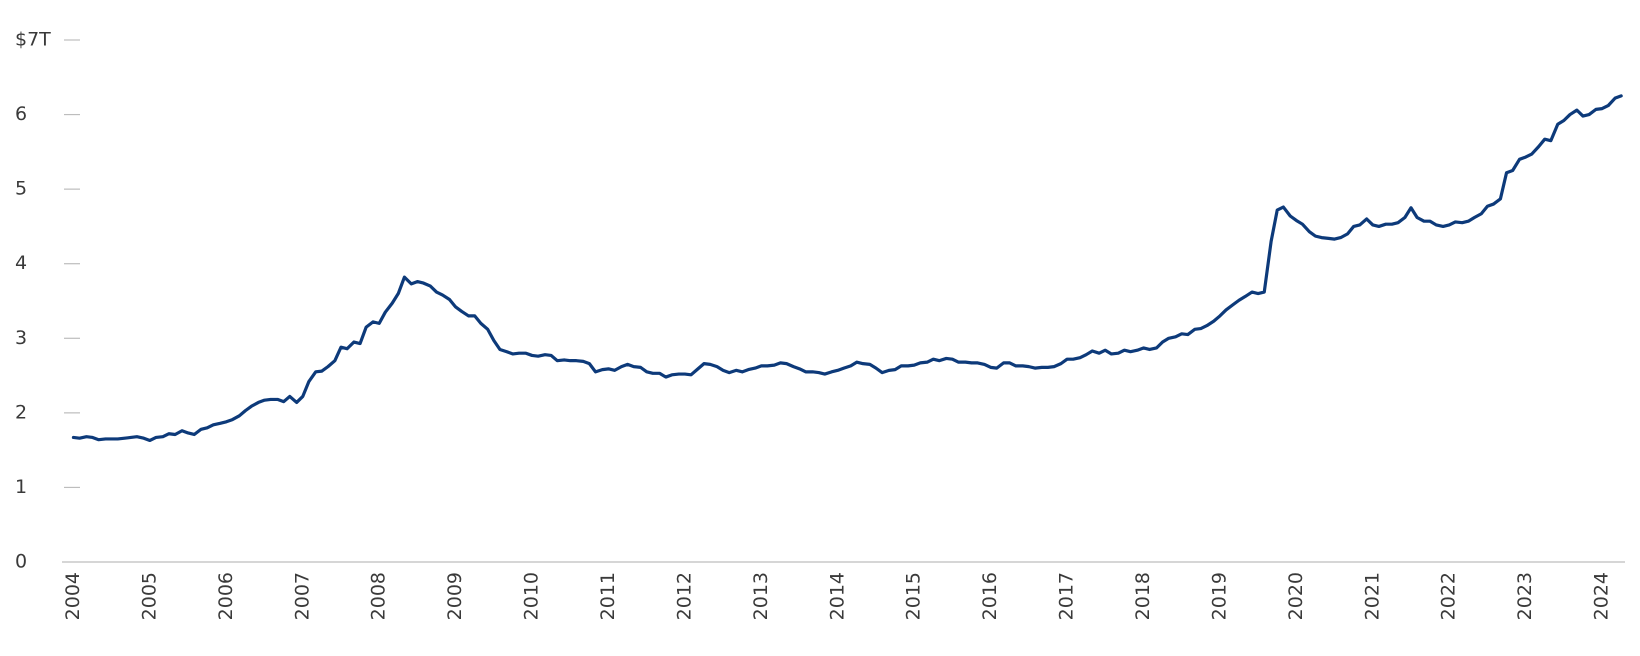 This screenshot has height=656, width=1640. Describe the element at coordinates (21, 487) in the screenshot. I see `y-tick-label: 1` at that location.